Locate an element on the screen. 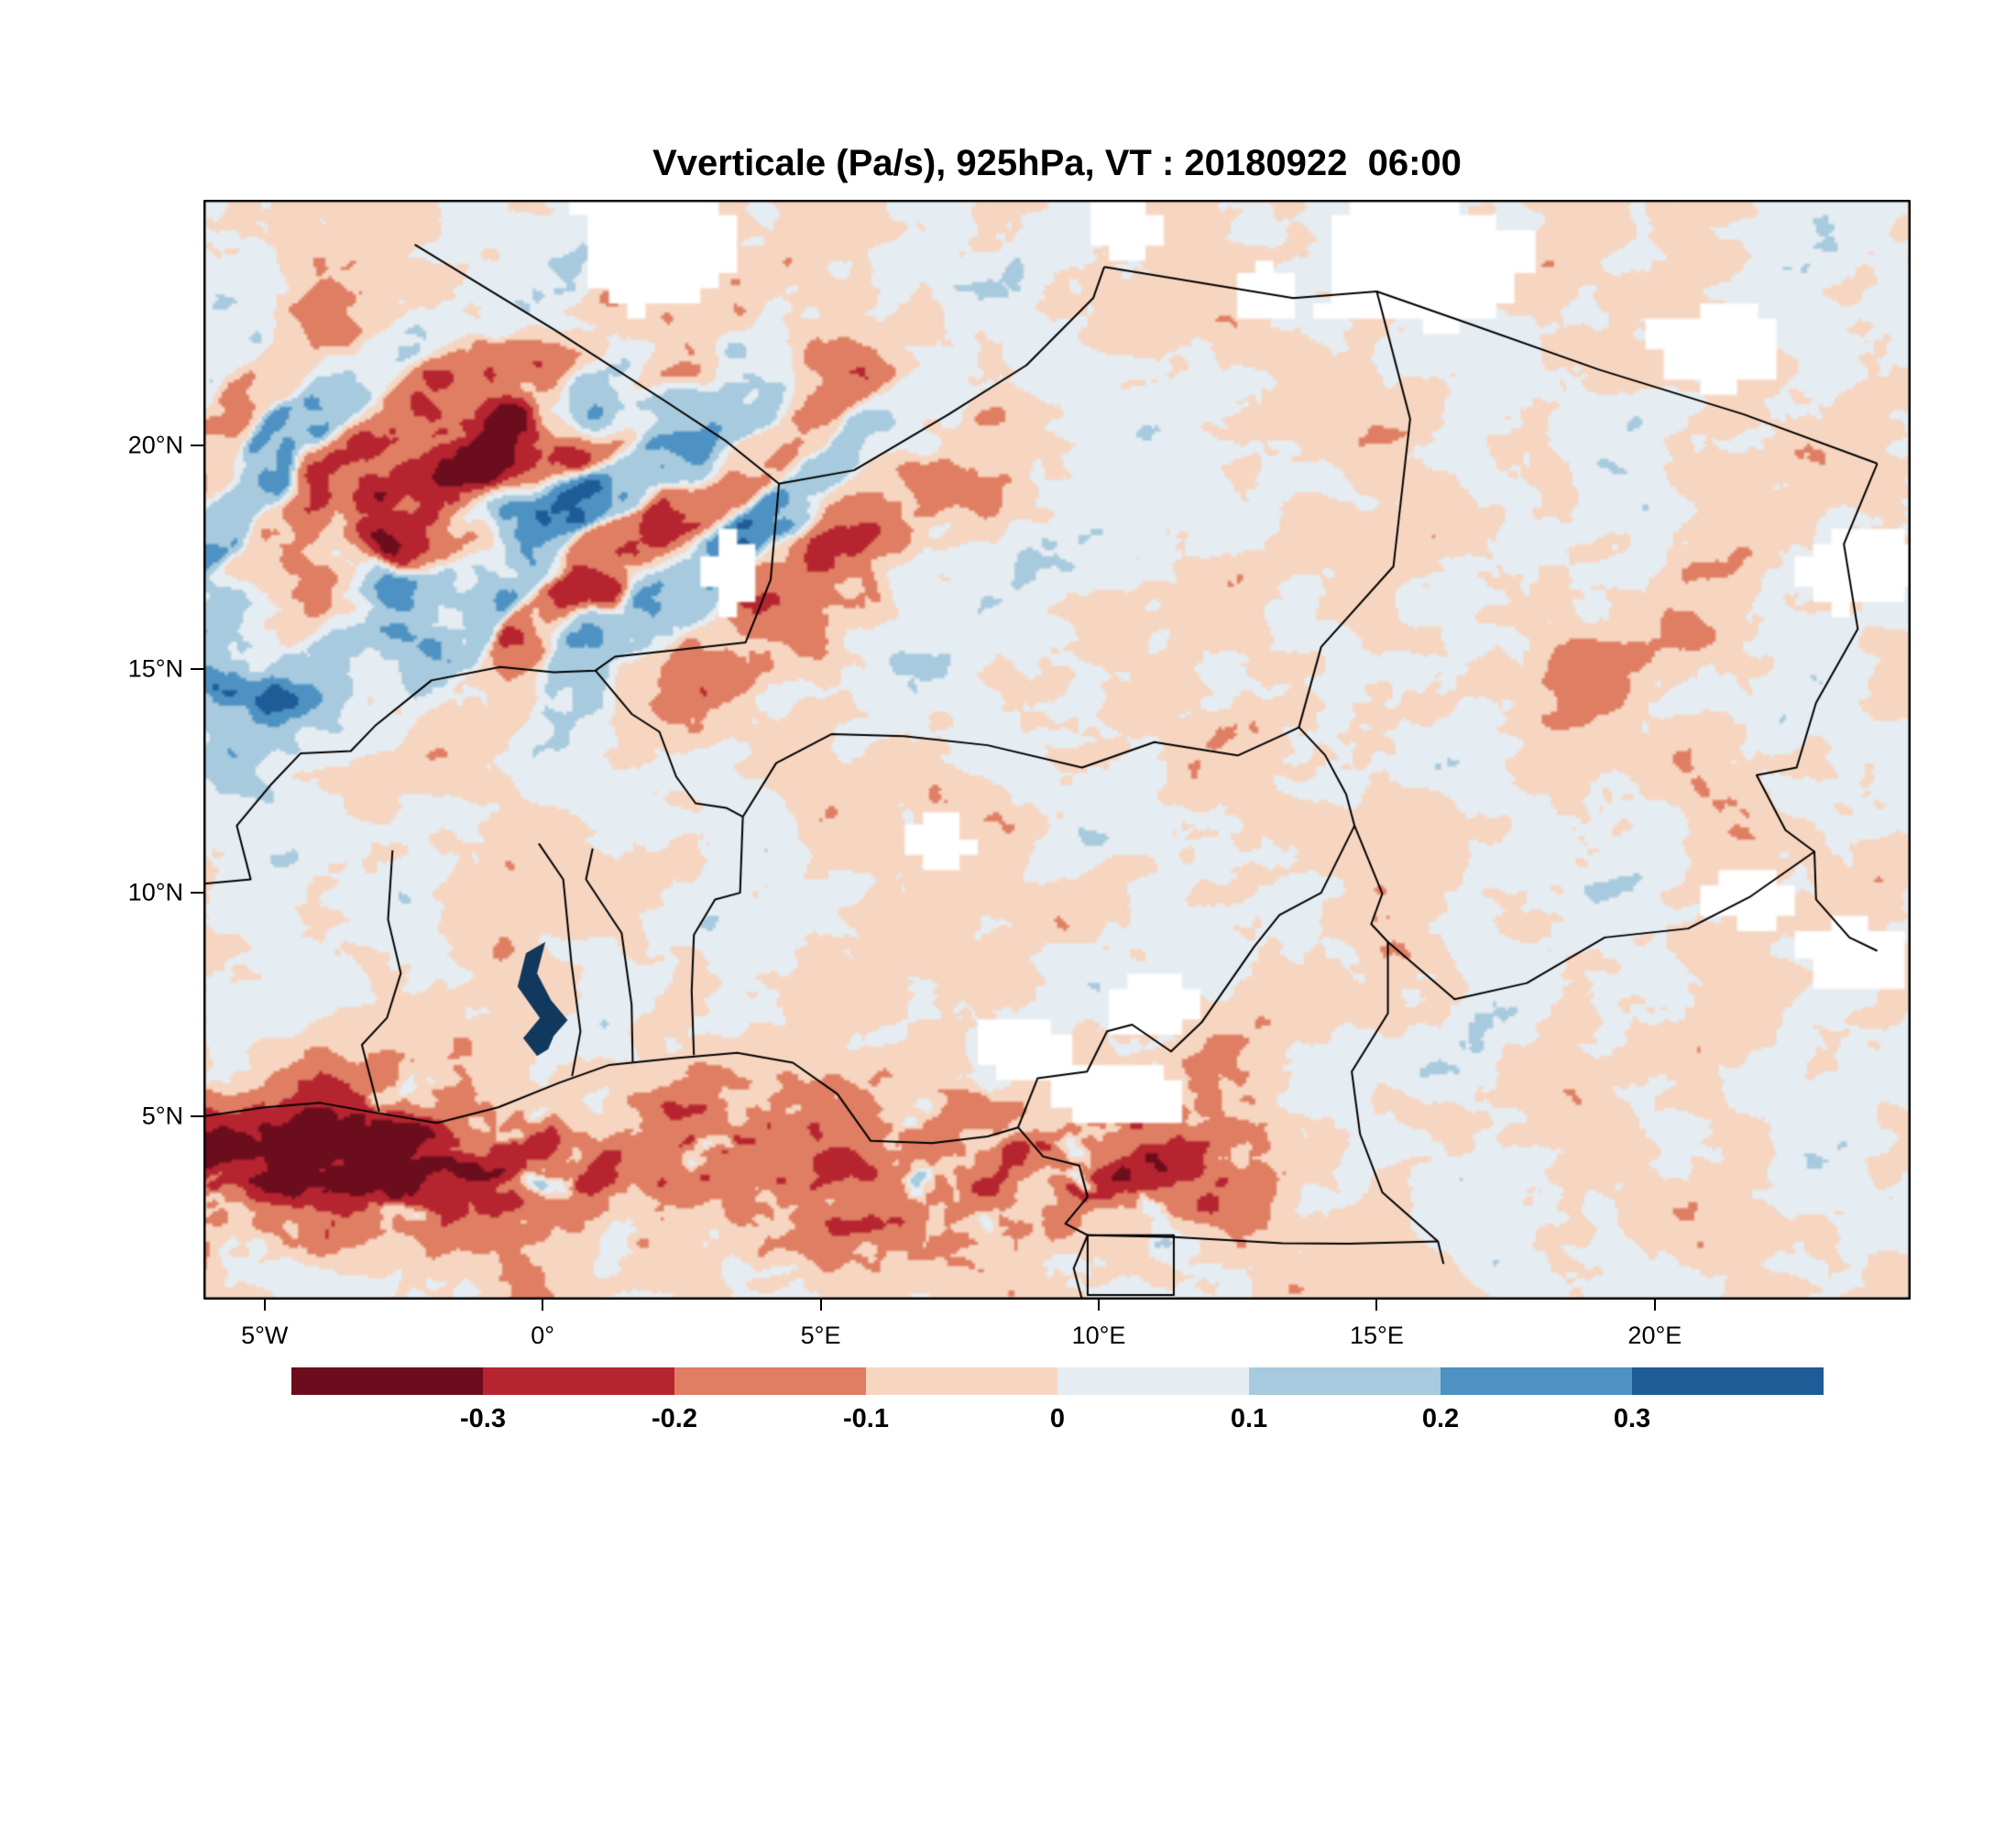 Image resolution: width=2016 pixels, height=1833 pixels. x-axis-tick-label: 5°W is located at coordinates (265, 1335).